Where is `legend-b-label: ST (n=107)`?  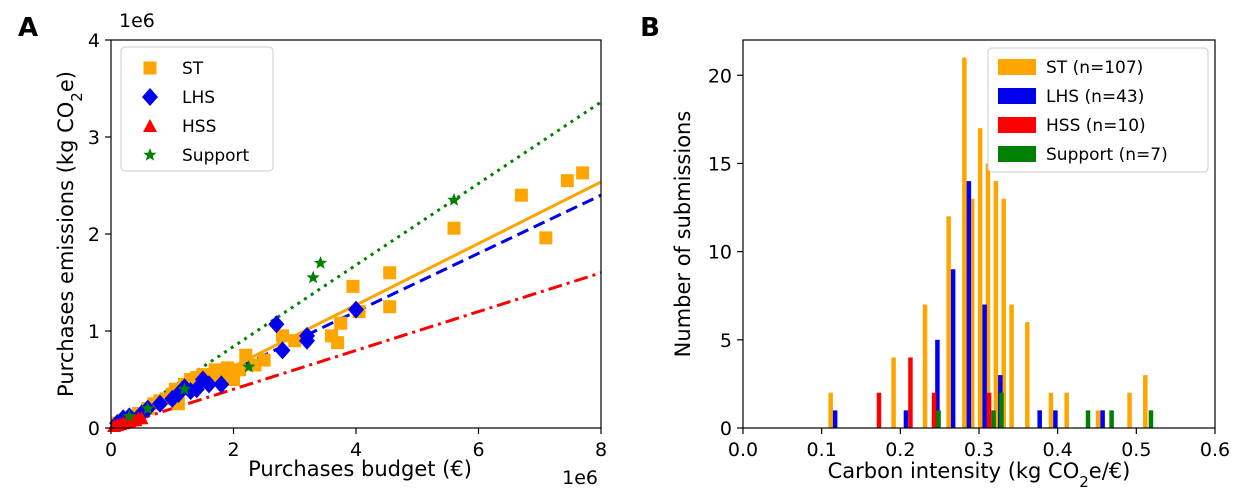
legend-b-label: ST (n=107) is located at coordinates (1094, 68).